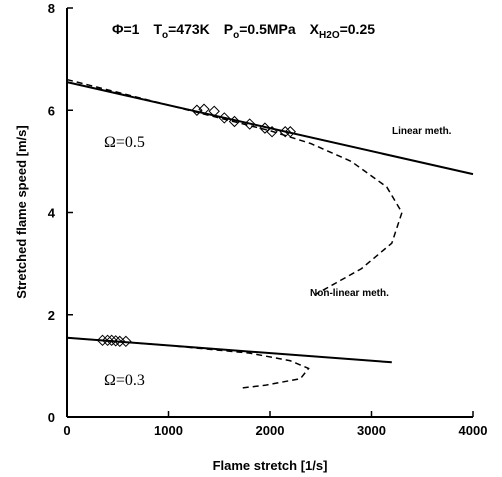 The width and height of the screenshot is (502, 477). What do you see at coordinates (336, 35) in the screenshot?
I see `title-part: O` at bounding box center [336, 35].